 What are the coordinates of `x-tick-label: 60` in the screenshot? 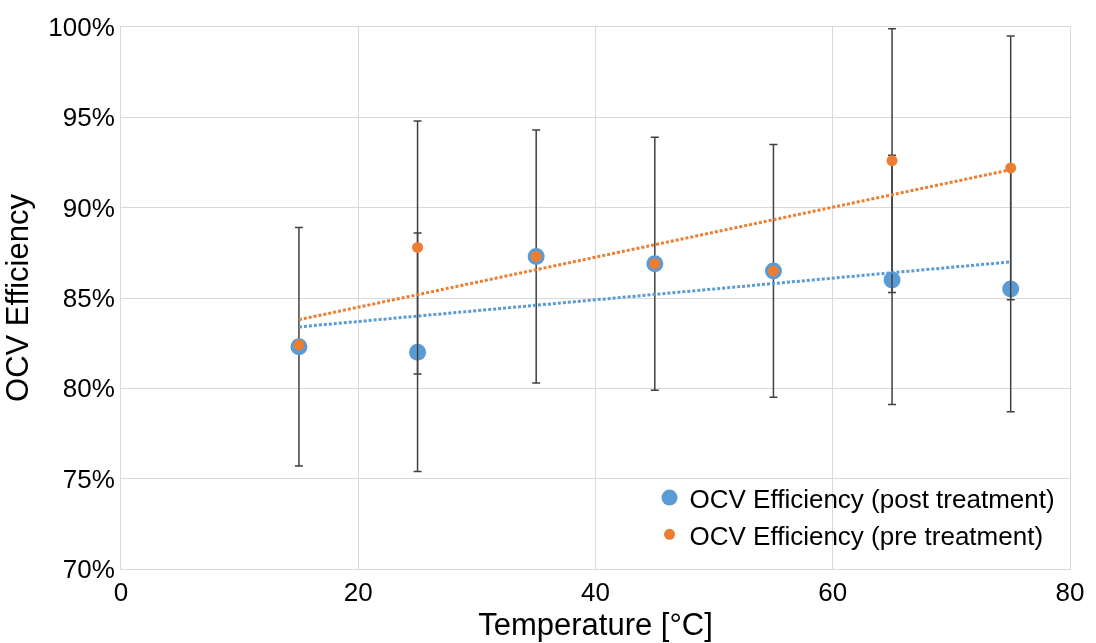 It's located at (833, 592).